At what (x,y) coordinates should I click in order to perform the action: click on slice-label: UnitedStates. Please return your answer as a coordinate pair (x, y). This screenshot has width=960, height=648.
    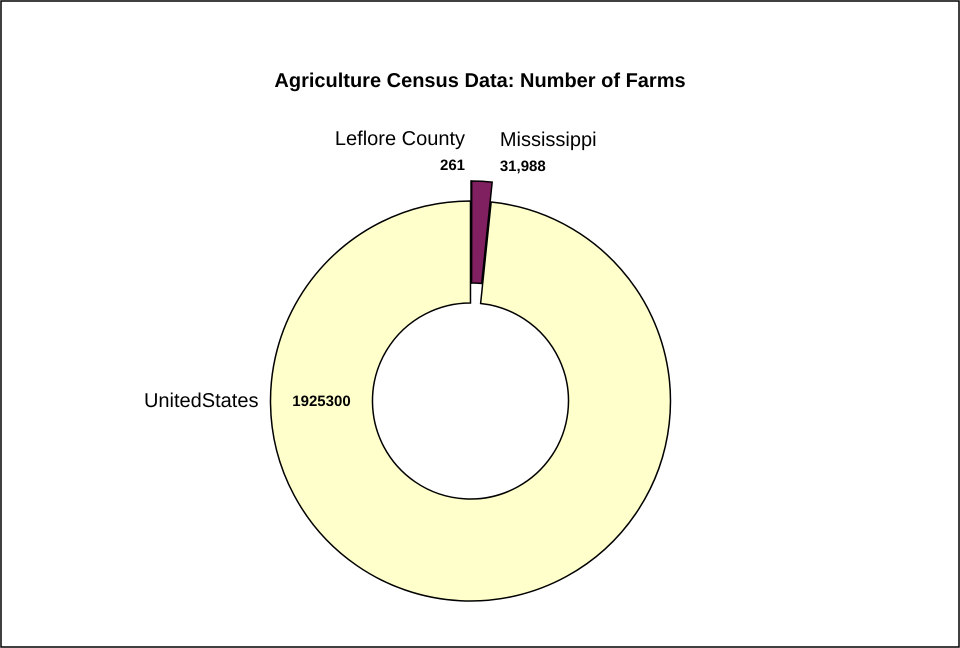
    Looking at the image, I should click on (201, 401).